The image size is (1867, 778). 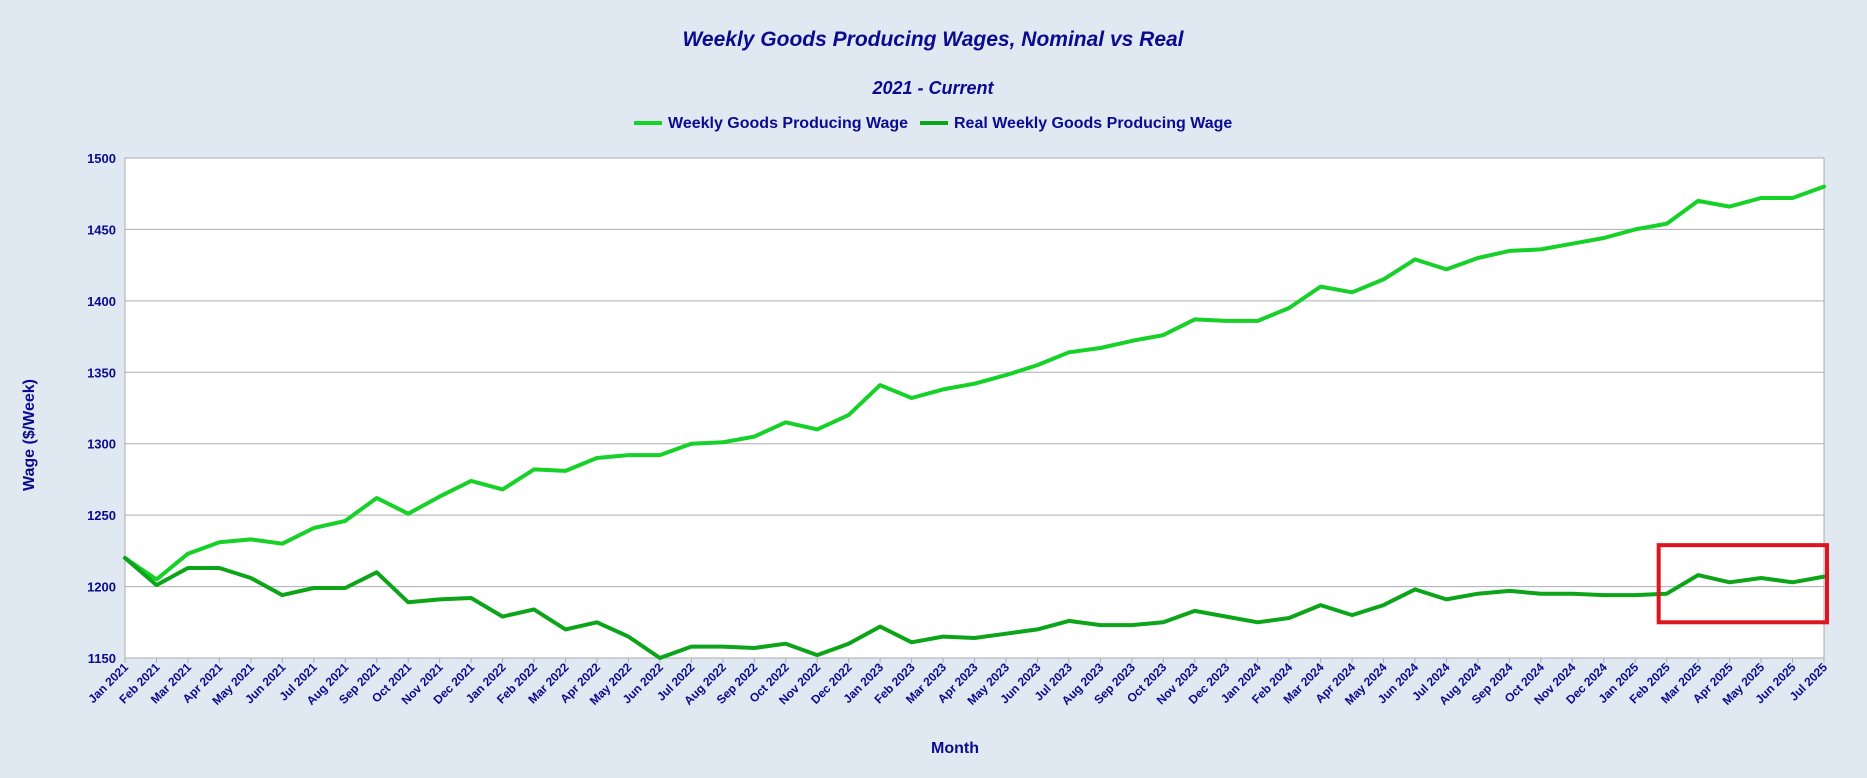 What do you see at coordinates (974, 608) in the screenshot?
I see `series-line-real-wage` at bounding box center [974, 608].